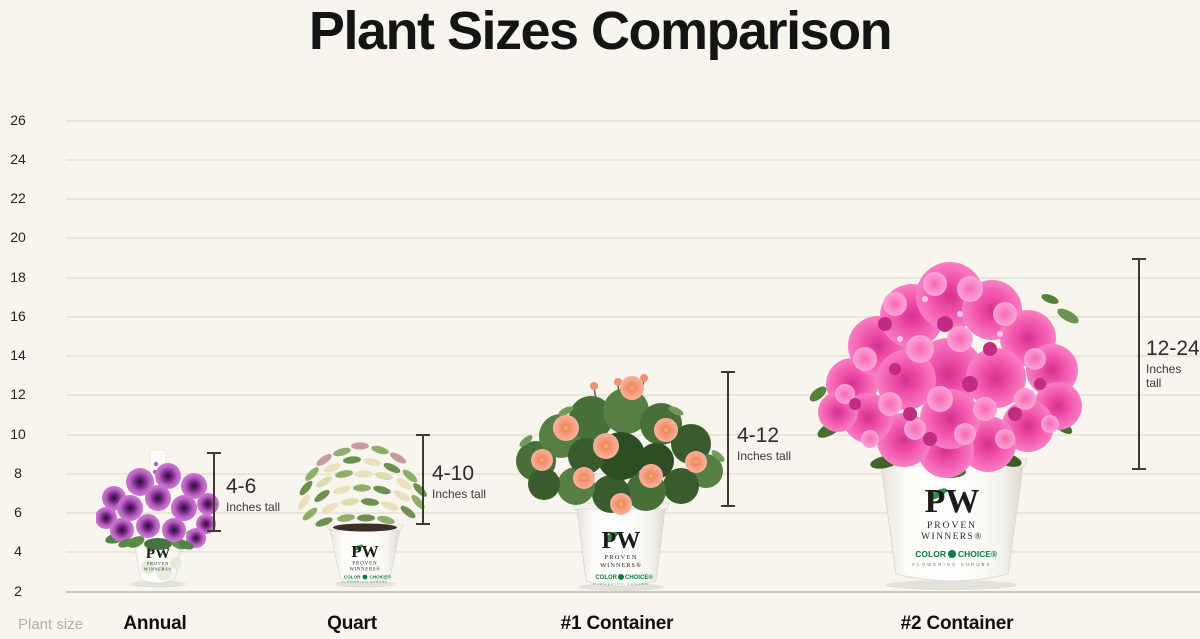 This screenshot has height=639, width=1200. I want to click on height-label-container1: 4-12 Inches tall, so click(764, 444).